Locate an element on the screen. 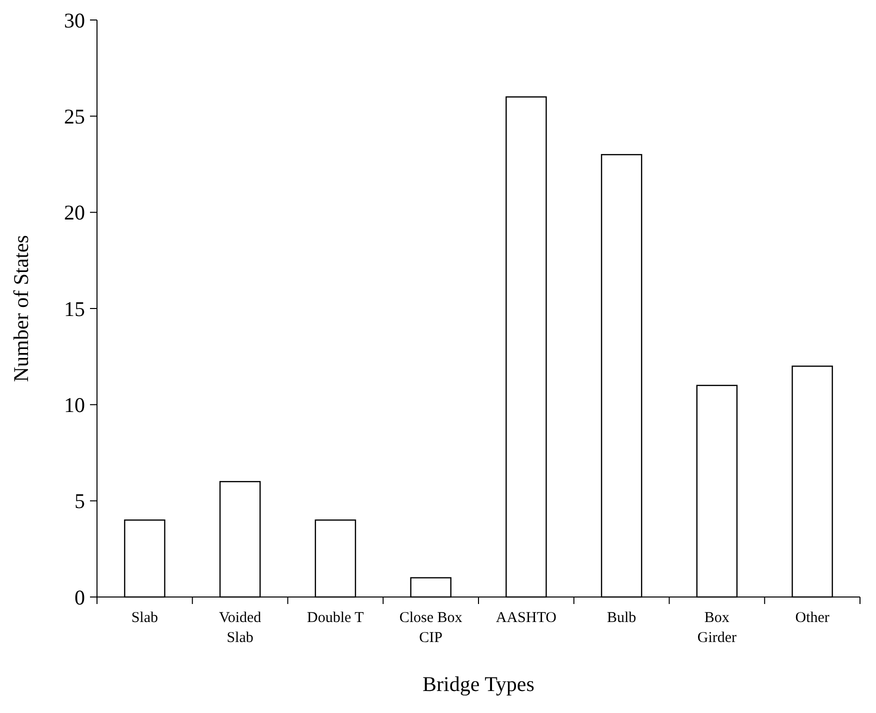  x-tick-label: Box Girder is located at coordinates (717, 628).